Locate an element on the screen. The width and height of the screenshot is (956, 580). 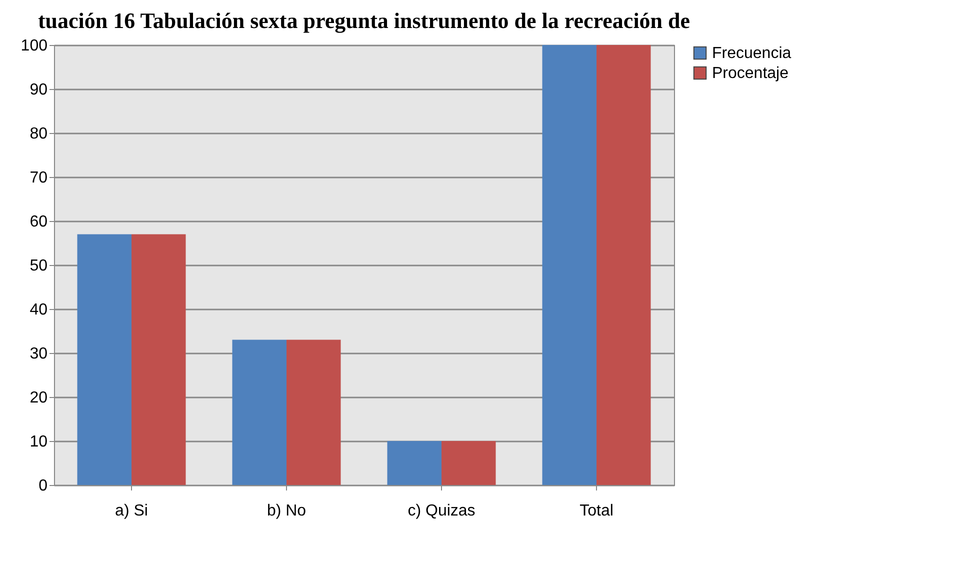
y-tick-label: 50 is located at coordinates (39, 266).